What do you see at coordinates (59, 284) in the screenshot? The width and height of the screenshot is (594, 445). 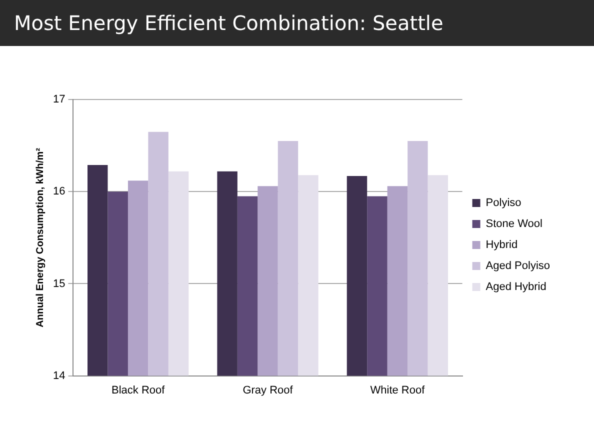 I see `y-tick-label: 15` at bounding box center [59, 284].